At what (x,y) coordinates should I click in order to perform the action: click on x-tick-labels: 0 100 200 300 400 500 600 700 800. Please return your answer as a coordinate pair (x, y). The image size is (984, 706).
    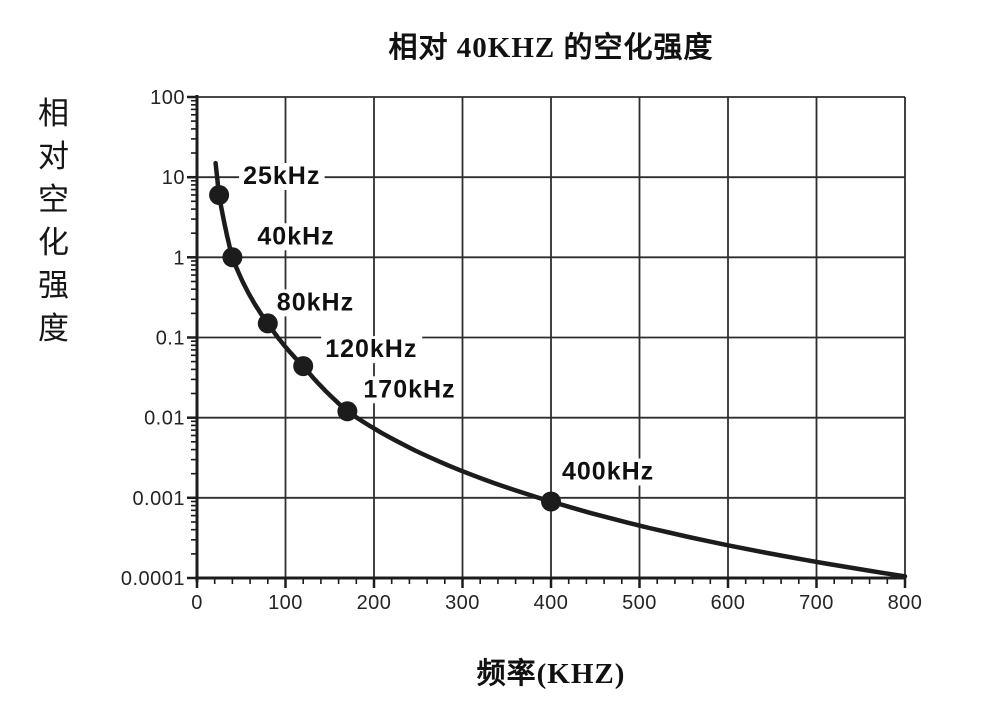
    Looking at the image, I should click on (556, 603).